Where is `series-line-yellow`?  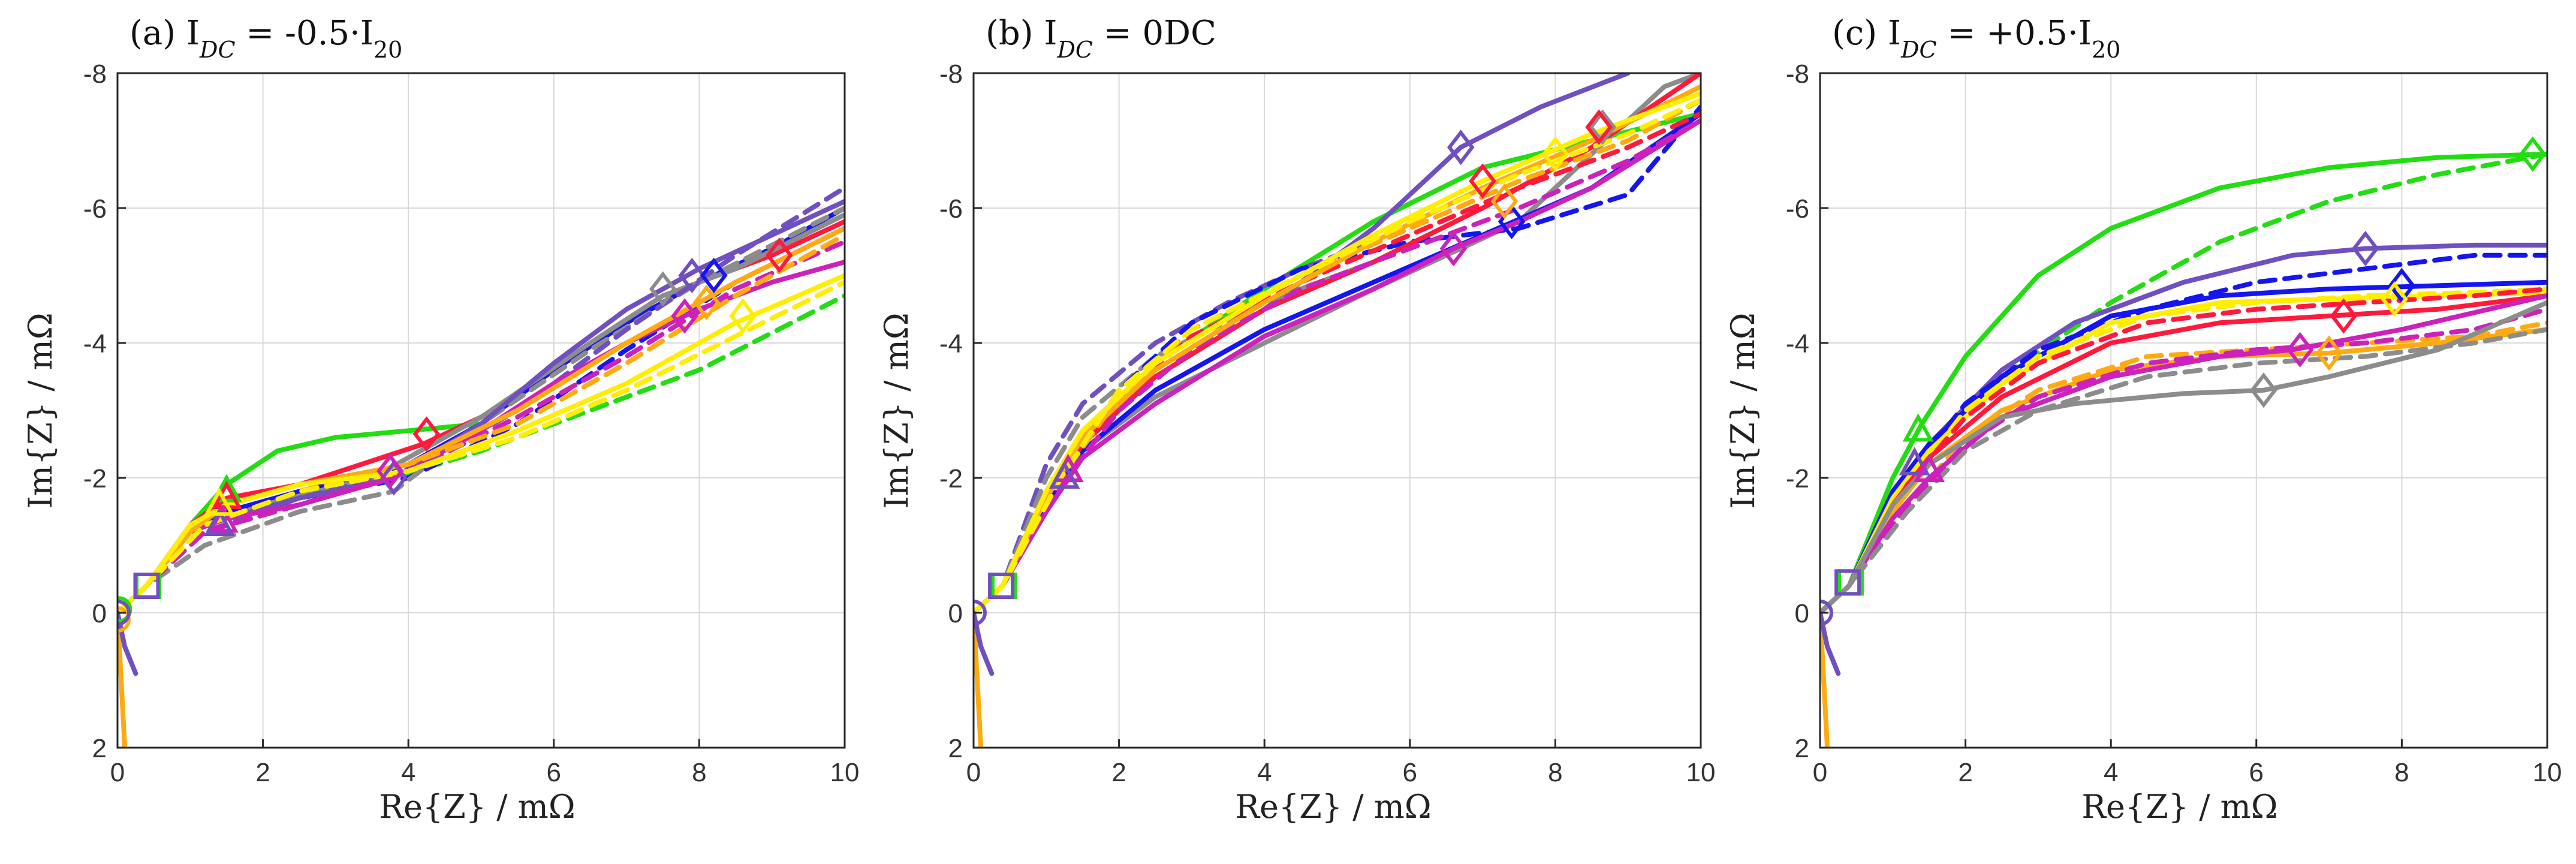 series-line-yellow is located at coordinates (481, 444).